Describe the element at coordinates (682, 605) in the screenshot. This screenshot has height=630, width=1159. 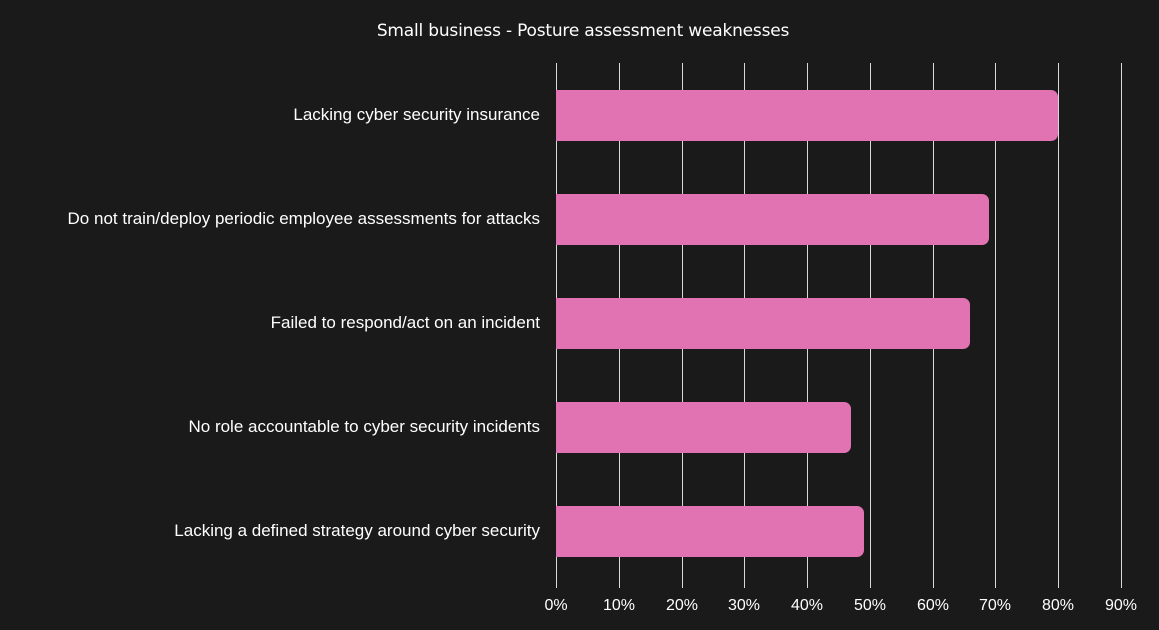
I see `x-tick-label: 20%` at that location.